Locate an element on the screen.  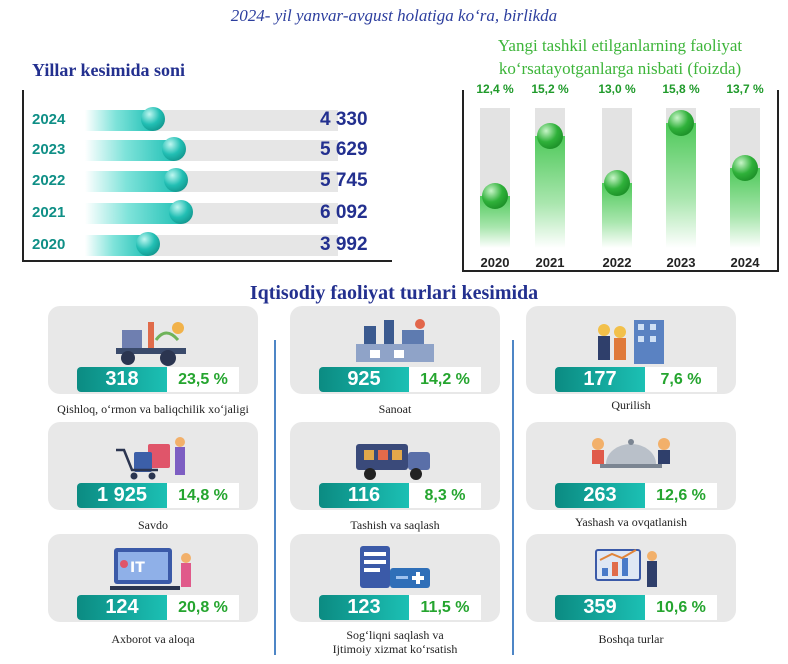
sector-name-line: Ijtimoiy xizmat ko‘rsatish is located at coordinates (395, 649).